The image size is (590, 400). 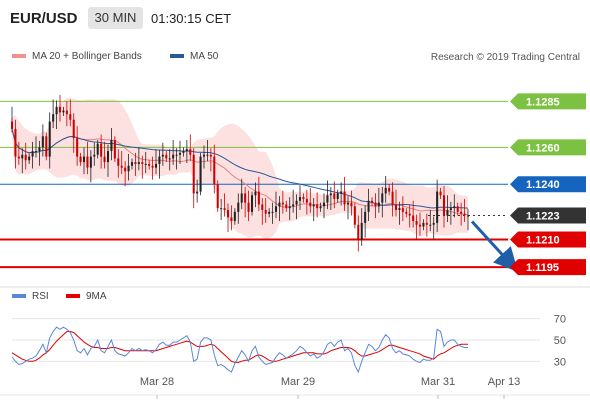 I want to click on ma50-swatch-icon, so click(x=177, y=56).